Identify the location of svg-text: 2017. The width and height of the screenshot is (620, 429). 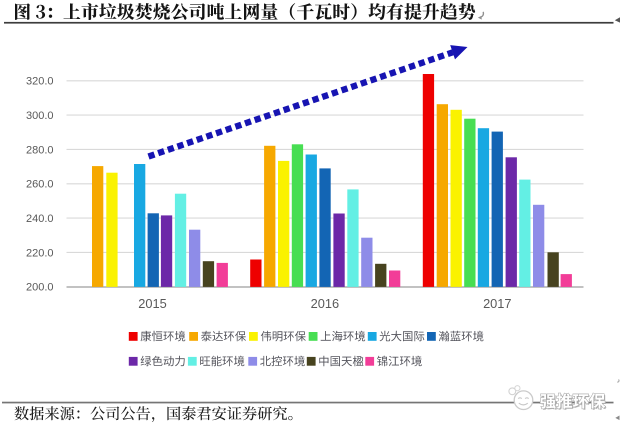
(497, 303).